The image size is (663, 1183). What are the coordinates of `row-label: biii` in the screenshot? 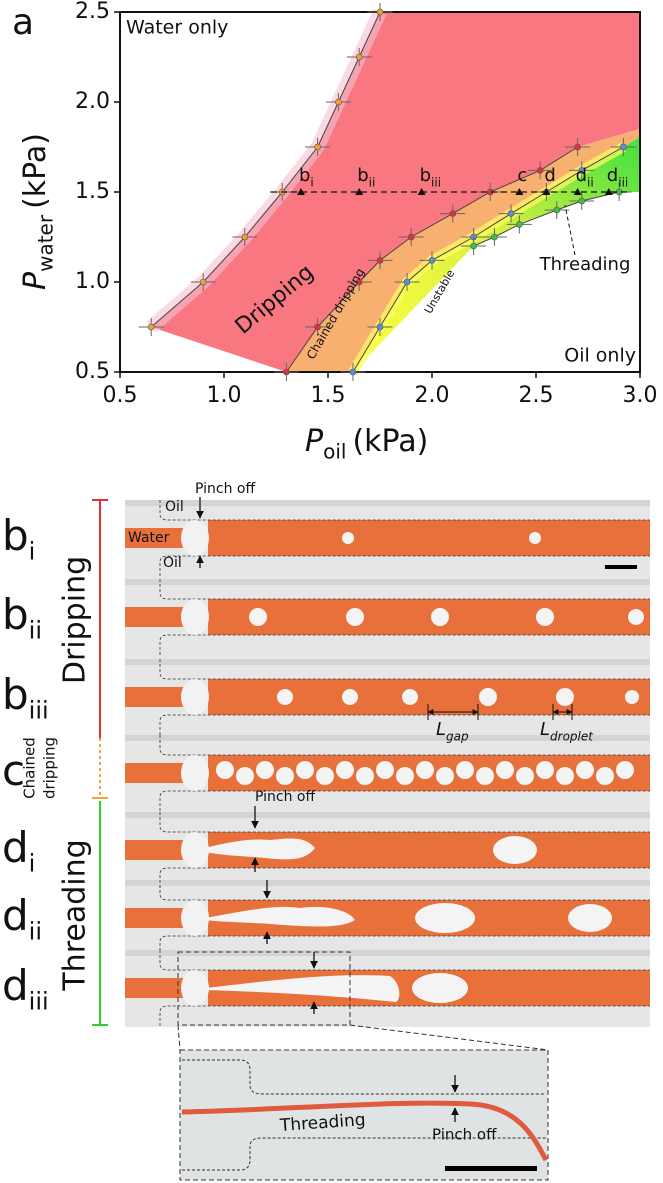 It's located at (25, 697).